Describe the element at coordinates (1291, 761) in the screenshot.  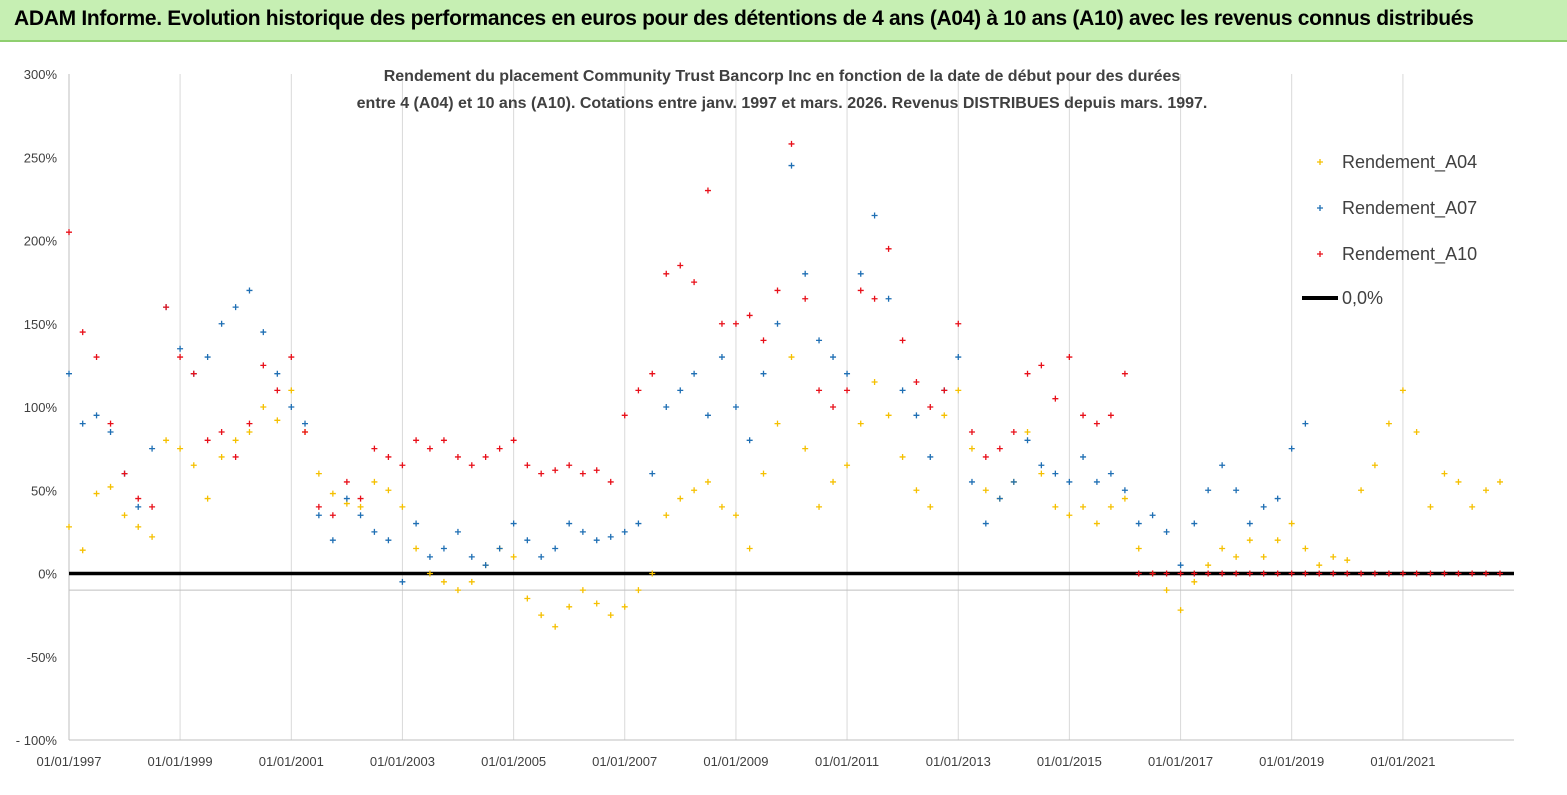
I see `x-tick-label: 01/01/2019` at that location.